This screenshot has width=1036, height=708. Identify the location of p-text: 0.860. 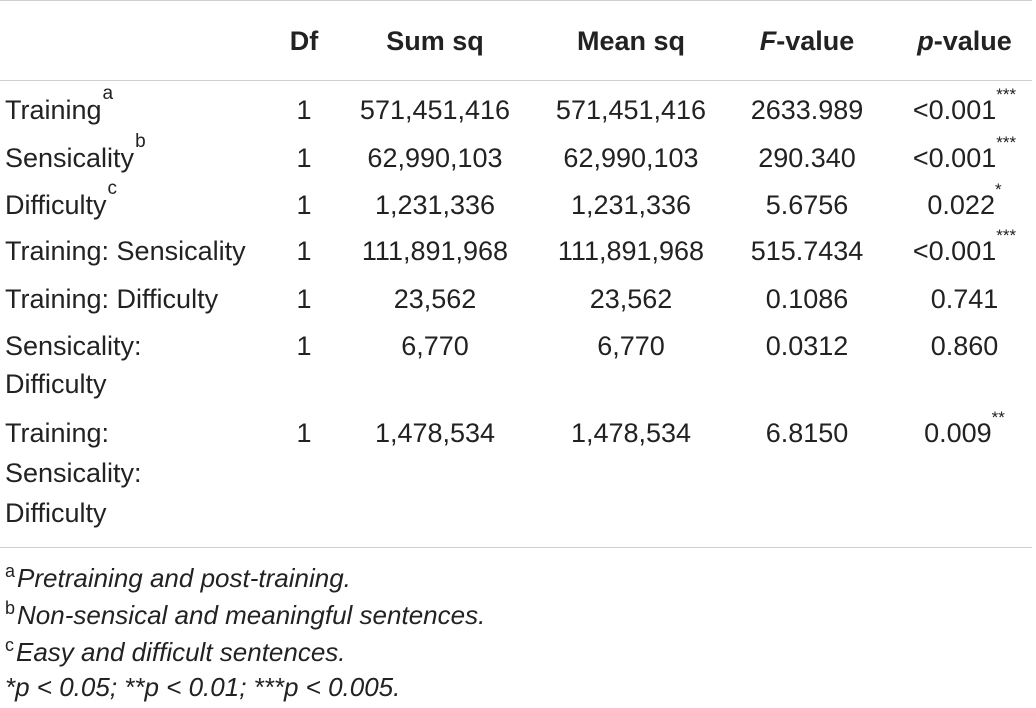
(964, 346).